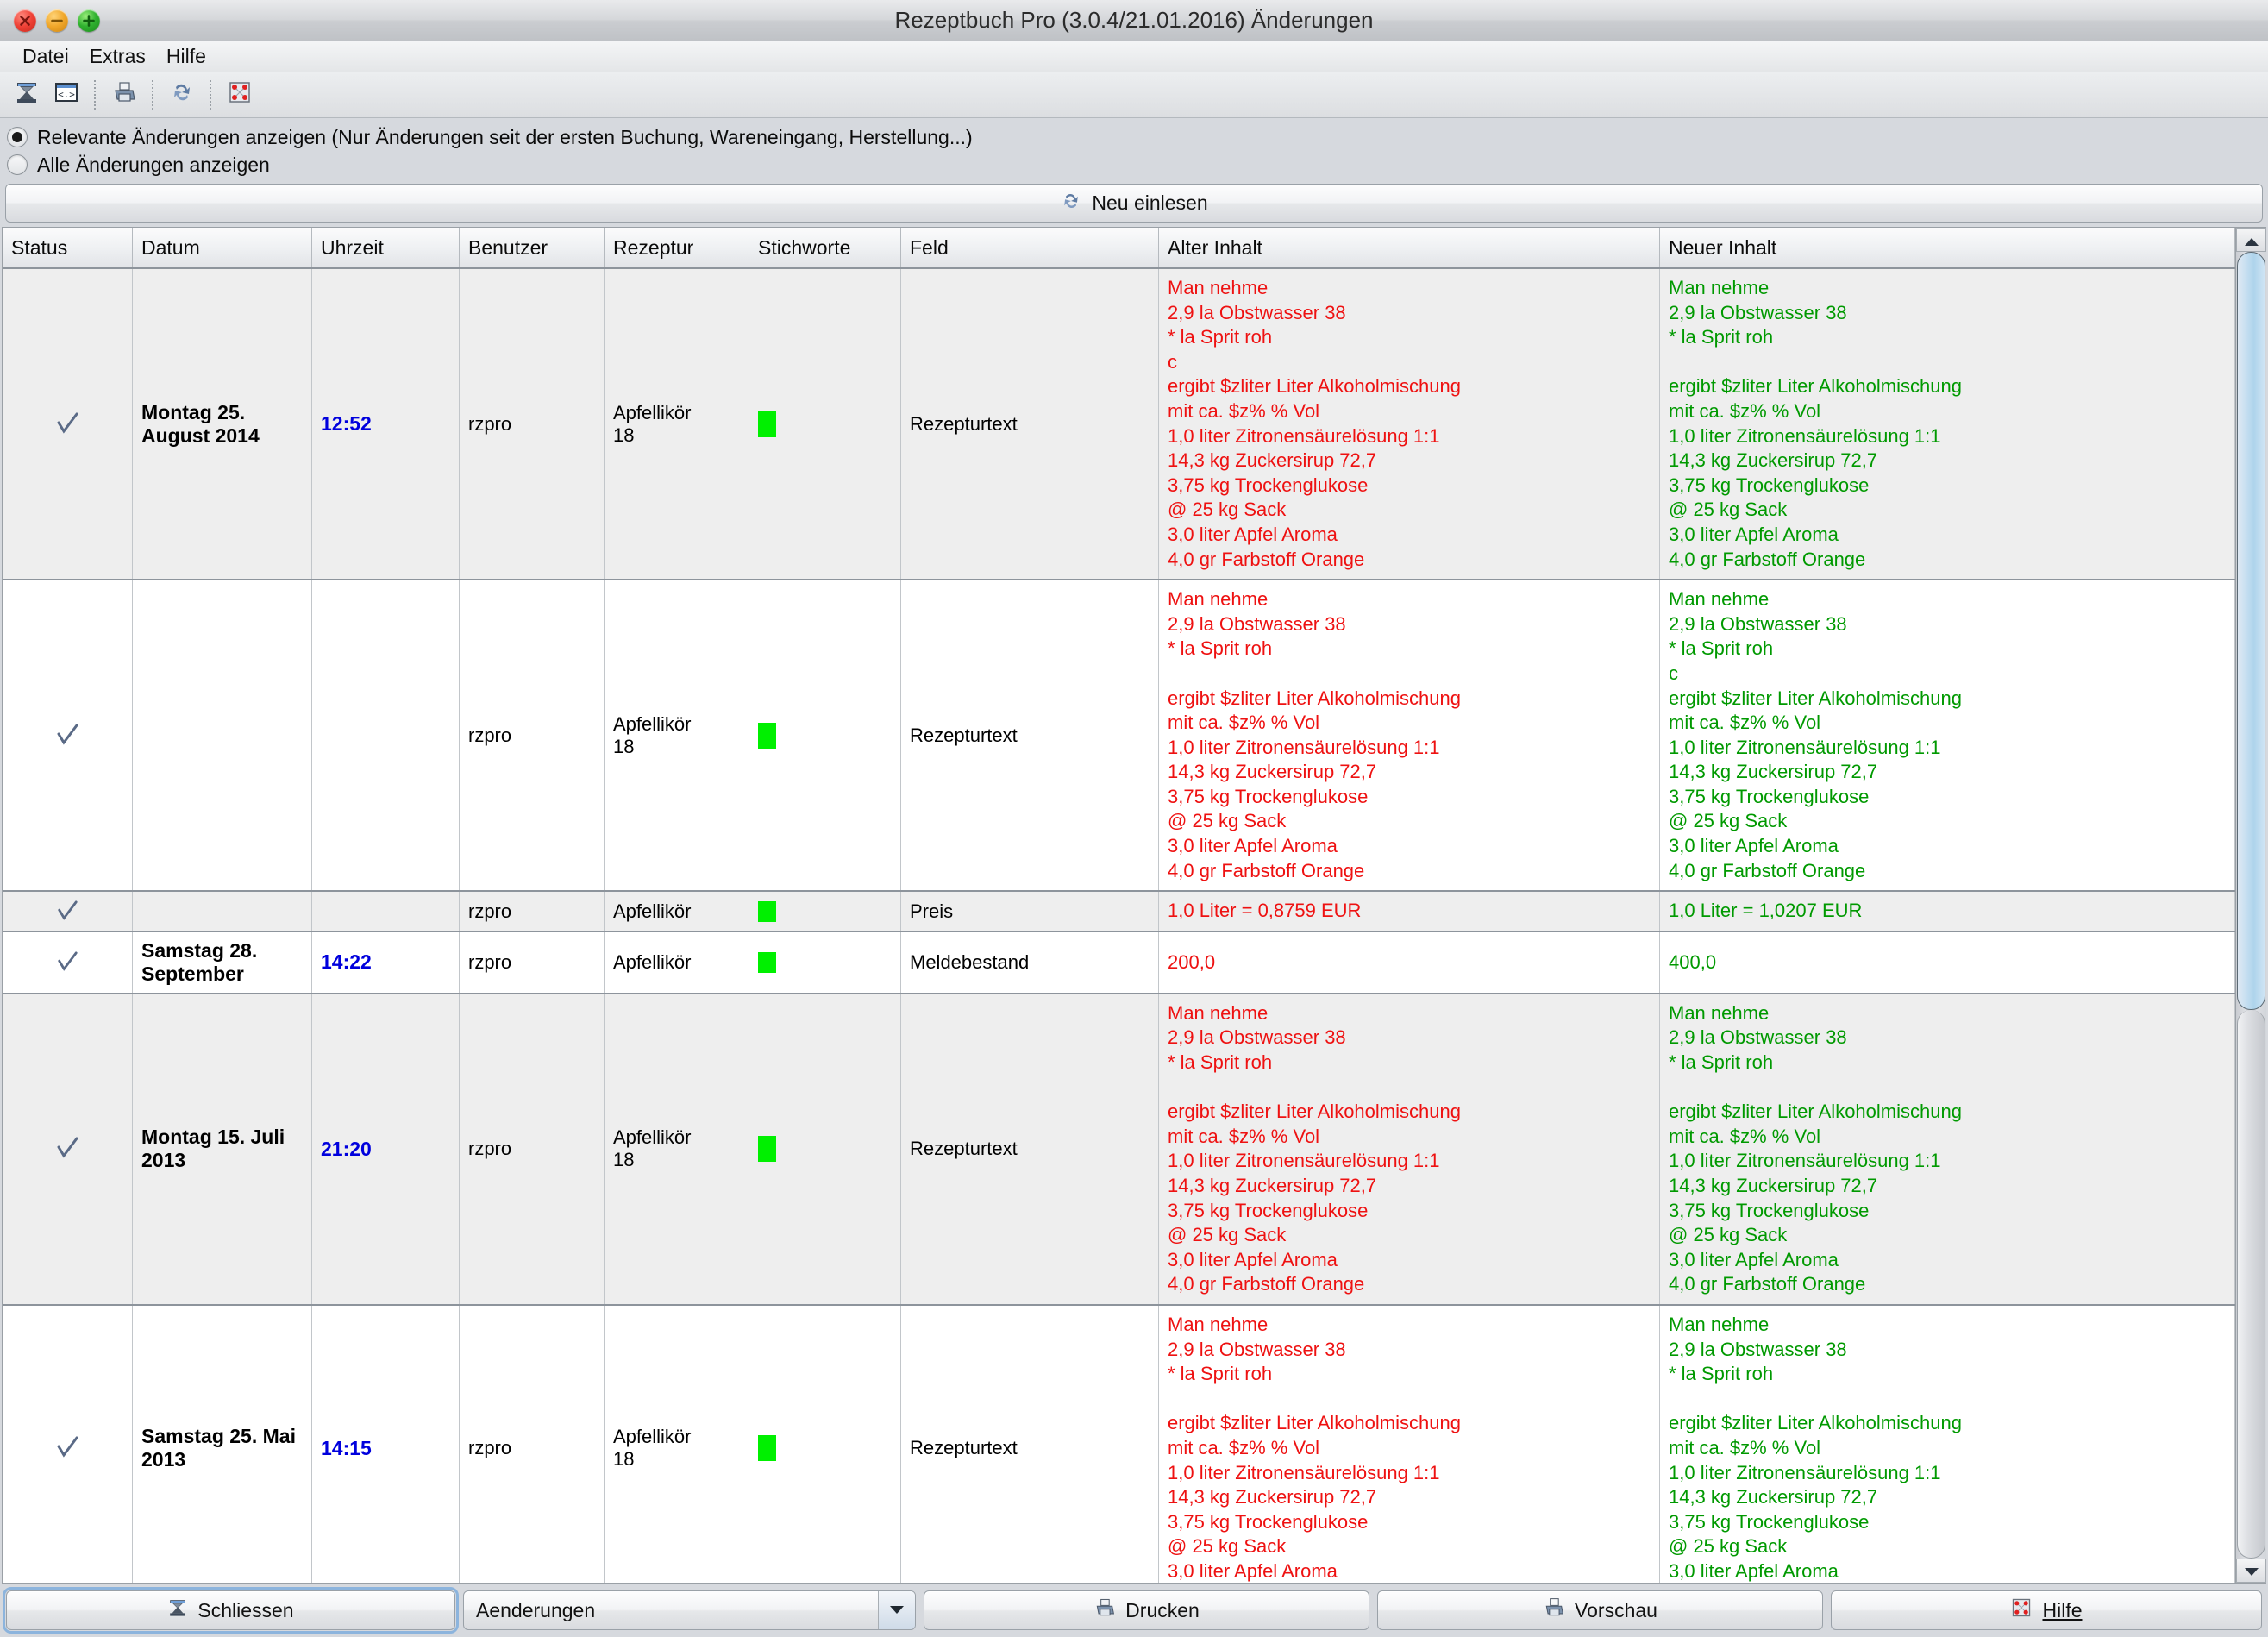 The height and width of the screenshot is (1637, 2268). What do you see at coordinates (677, 911) in the screenshot?
I see `cell-rezeptur: Apfellikör` at bounding box center [677, 911].